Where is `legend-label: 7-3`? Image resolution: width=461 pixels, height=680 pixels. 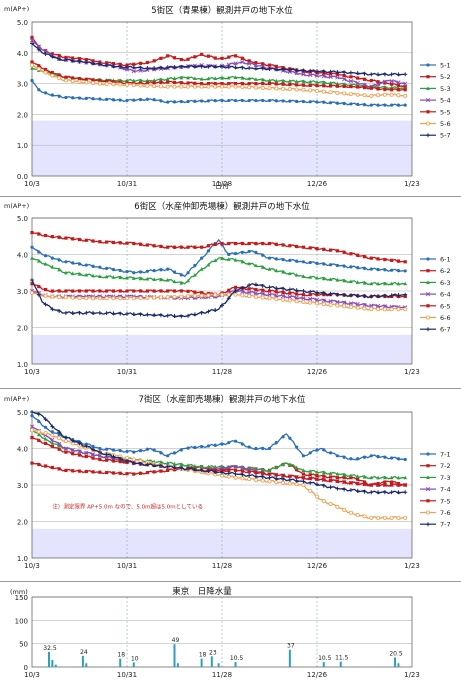
legend-label: 7-3 is located at coordinates (445, 478).